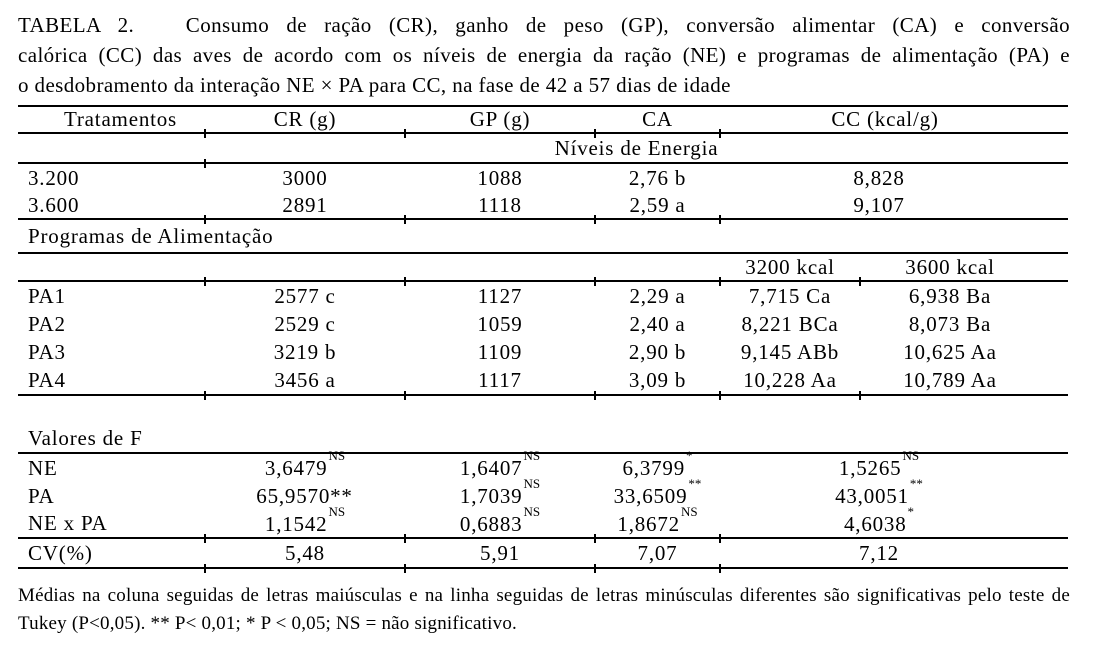 The width and height of the screenshot is (1106, 649). I want to click on cell-cv-label: CV(%), so click(112, 555).